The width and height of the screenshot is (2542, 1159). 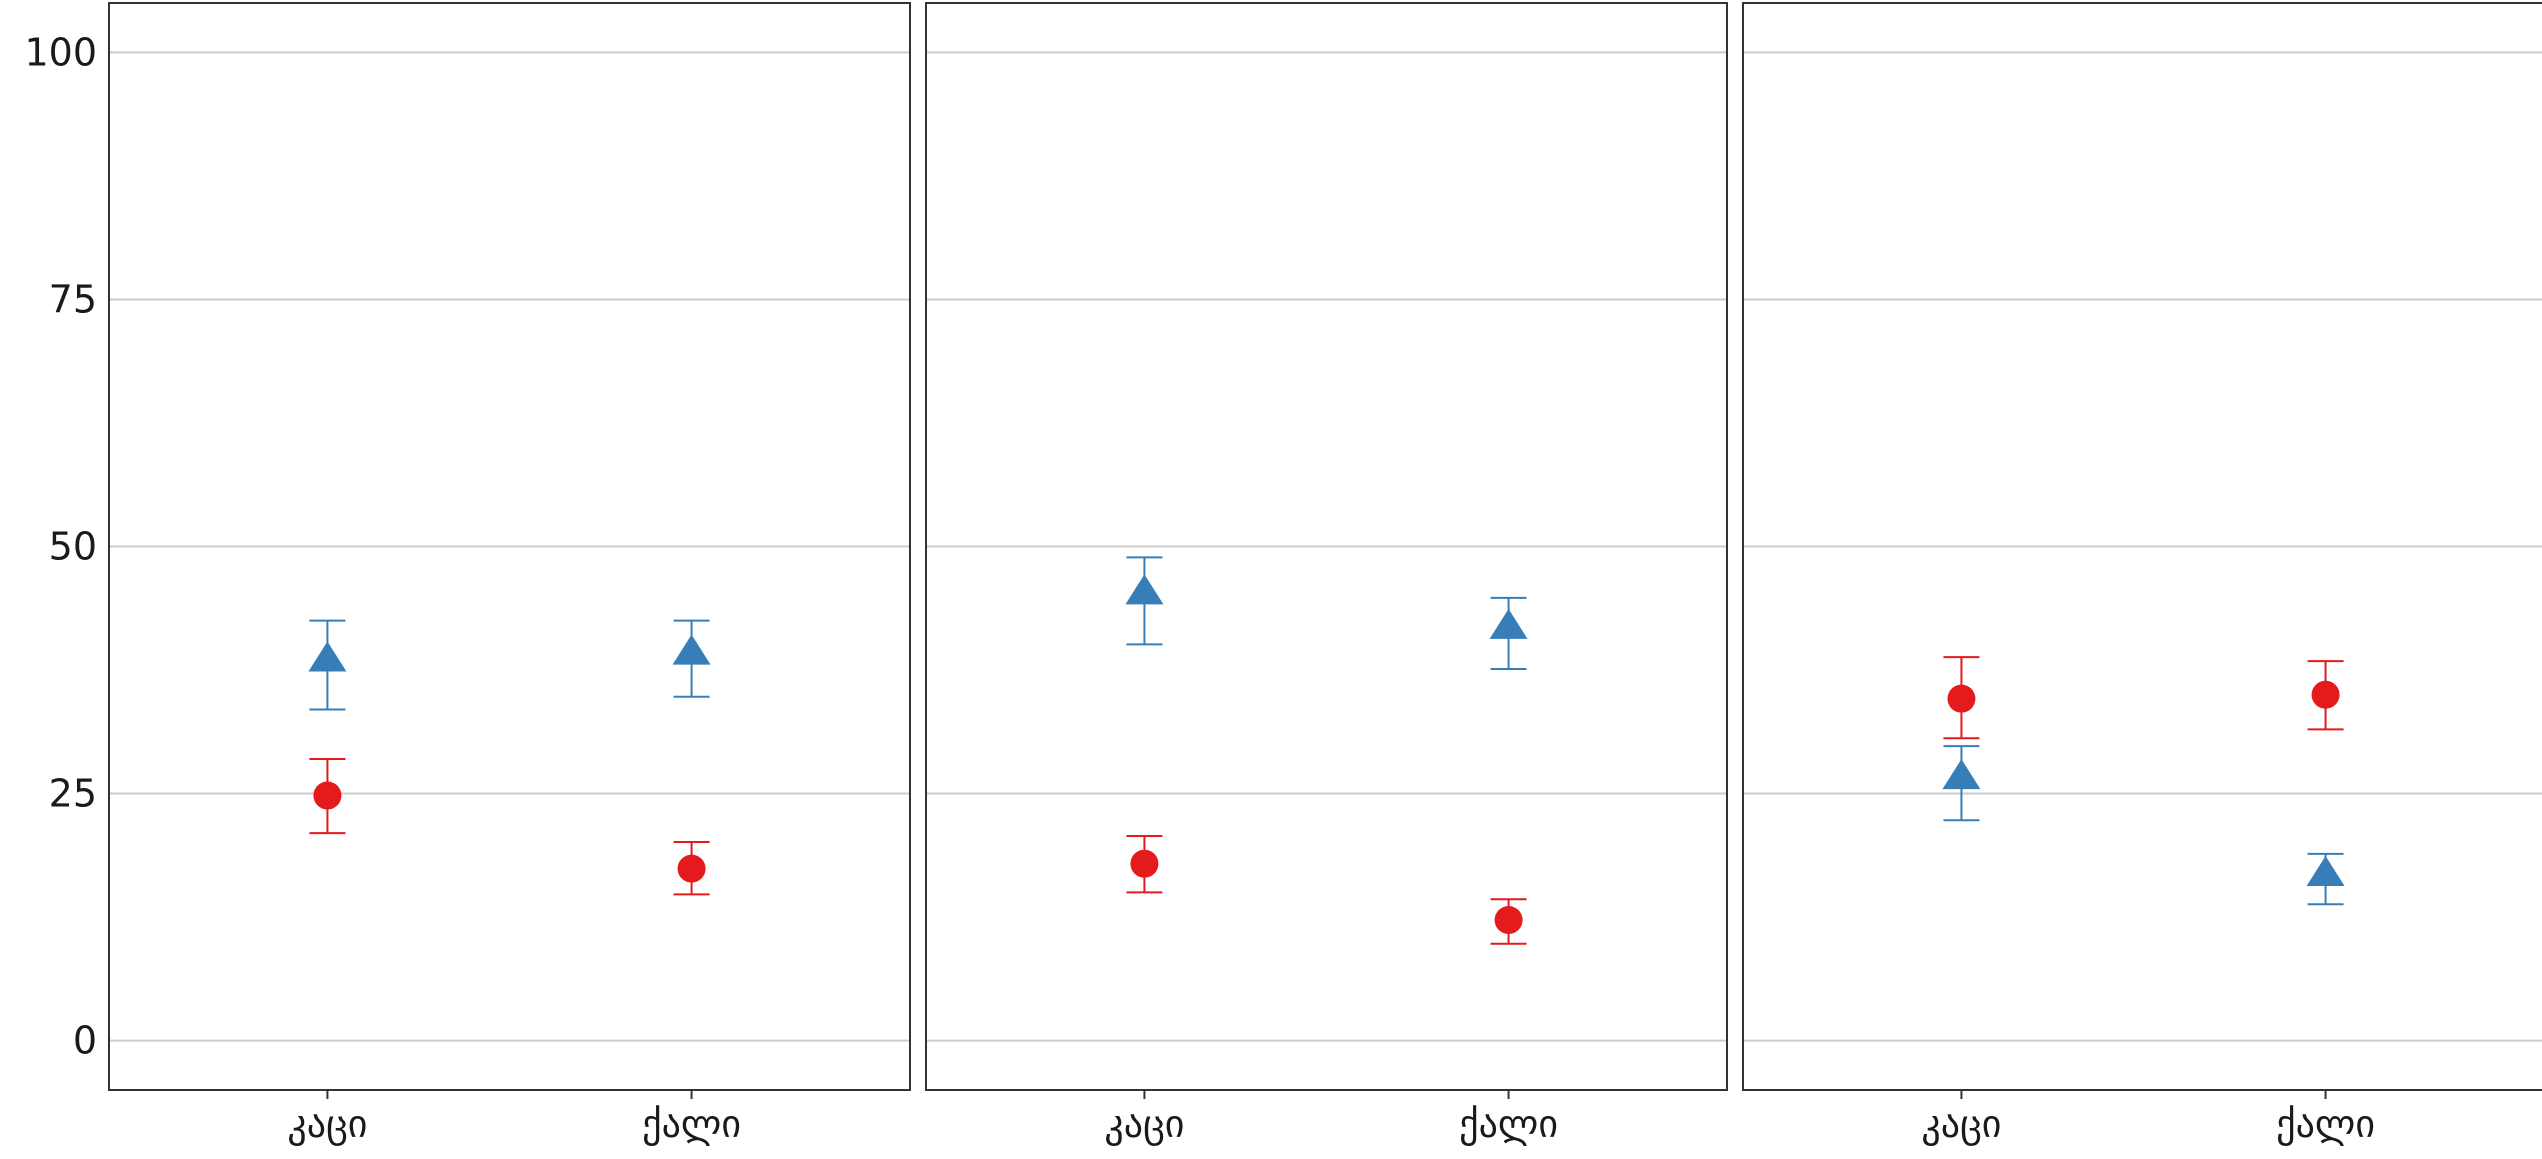 I want to click on y-tick-label: 75, so click(x=73, y=299).